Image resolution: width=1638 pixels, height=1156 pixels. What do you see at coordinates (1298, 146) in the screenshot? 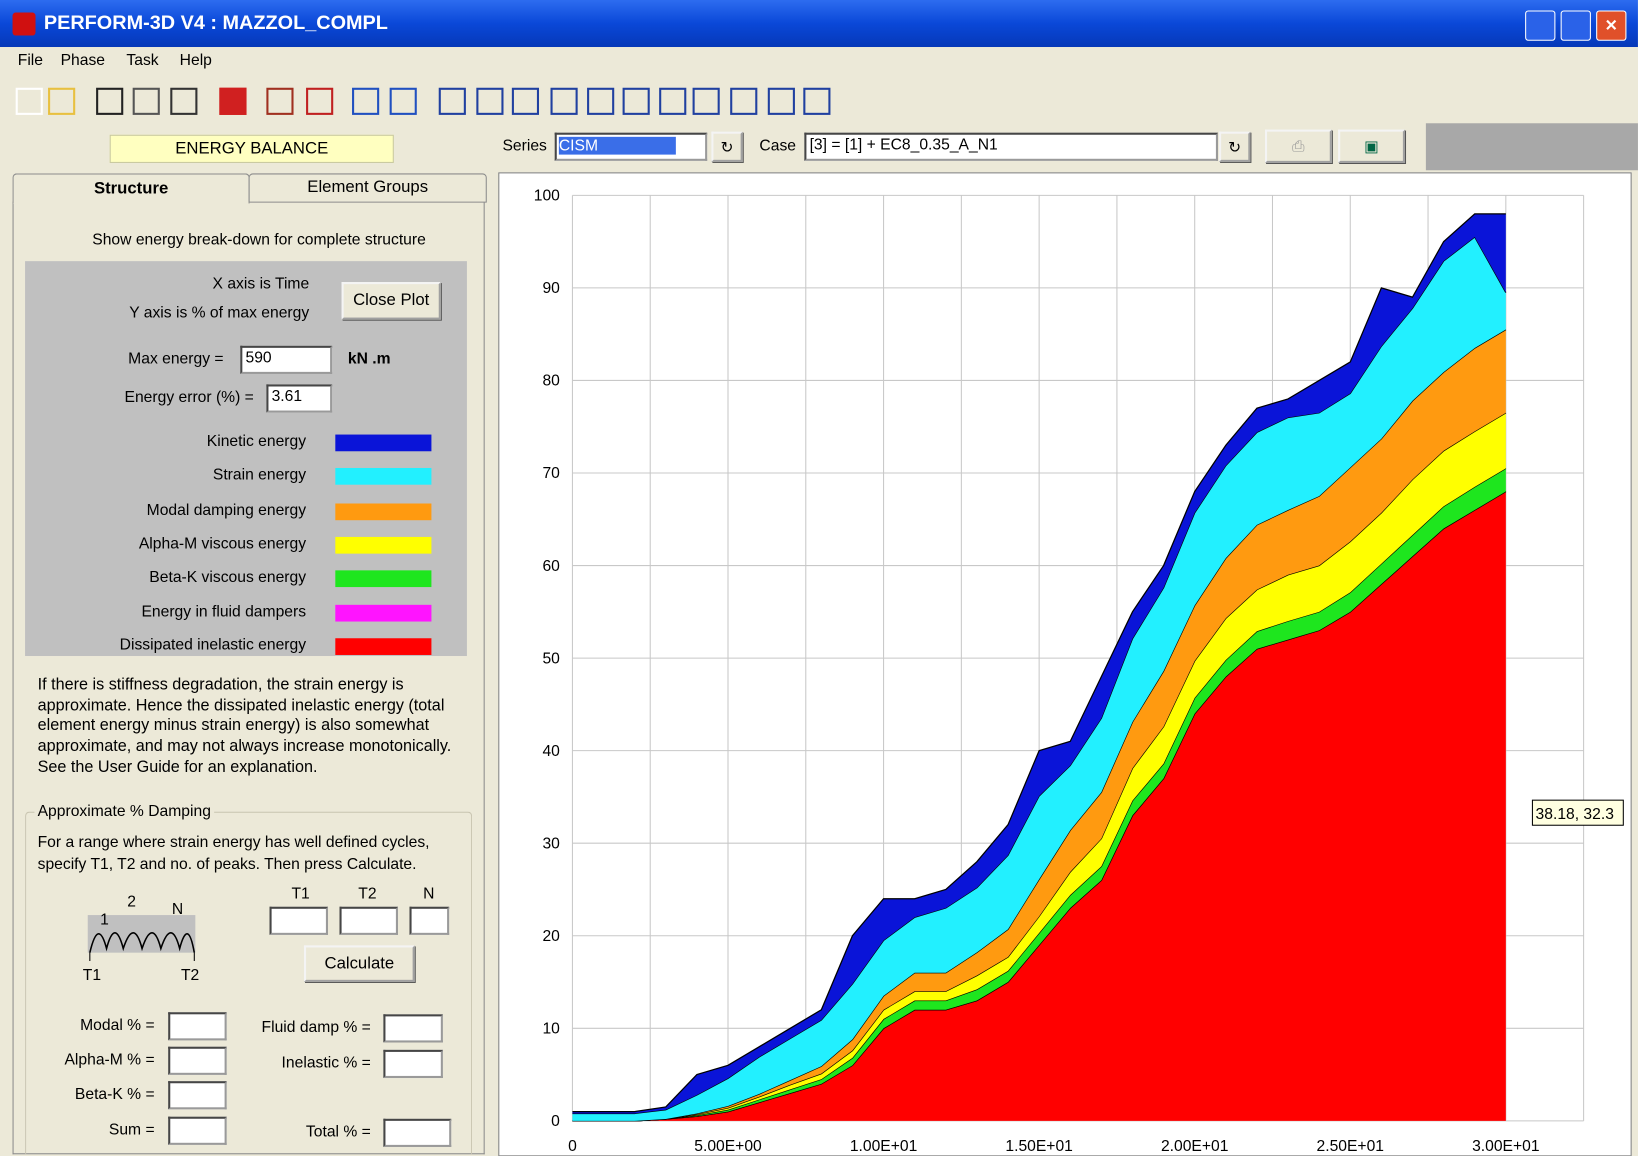
I see `print-button: ⎙` at bounding box center [1298, 146].